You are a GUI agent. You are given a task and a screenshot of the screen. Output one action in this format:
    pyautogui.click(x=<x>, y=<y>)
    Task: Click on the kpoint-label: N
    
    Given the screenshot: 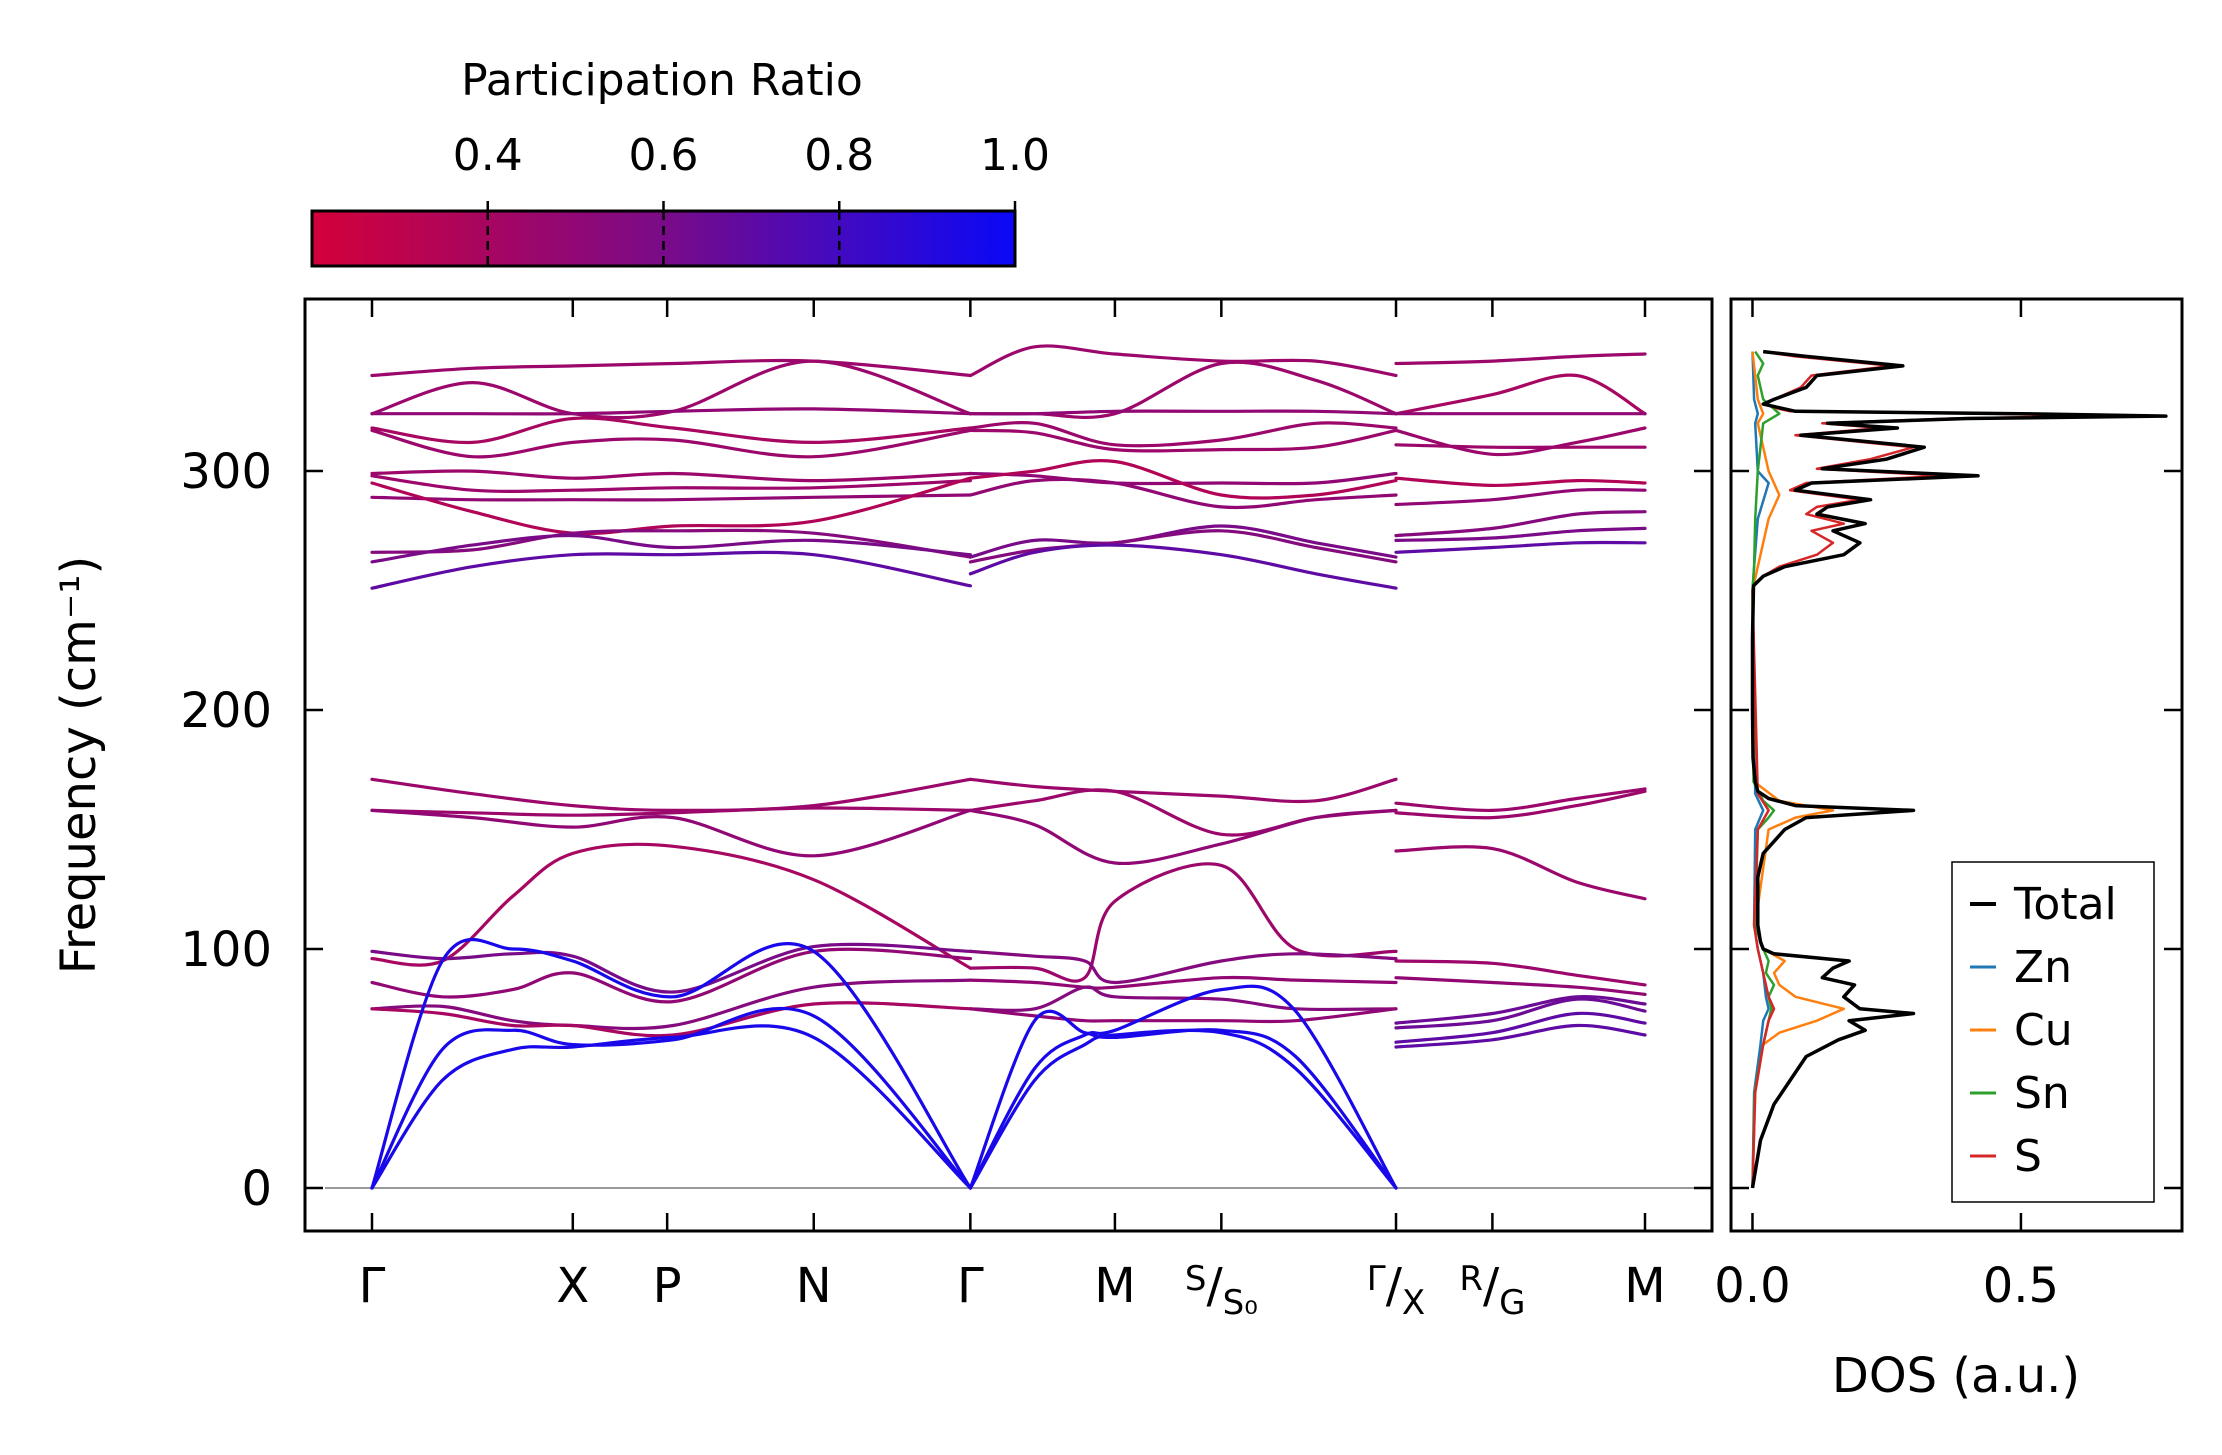 What is the action you would take?
    pyautogui.click(x=814, y=1286)
    